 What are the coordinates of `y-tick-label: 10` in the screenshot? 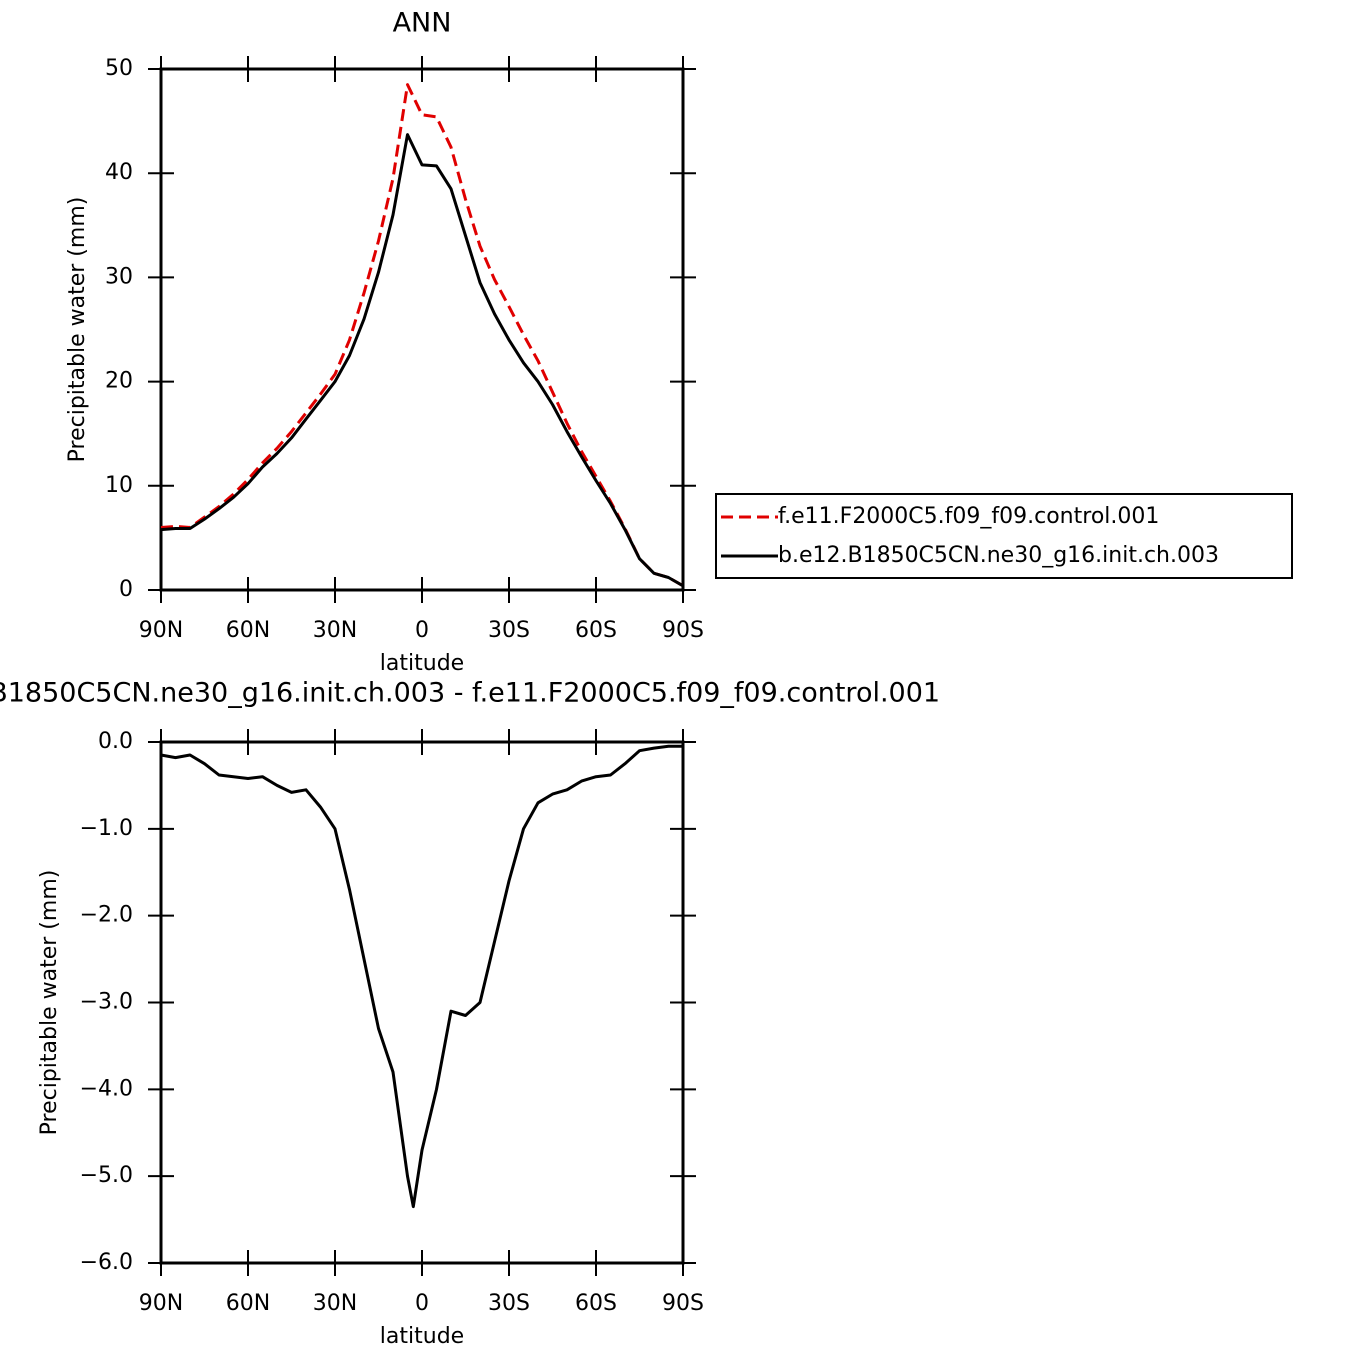 It's located at (119, 485).